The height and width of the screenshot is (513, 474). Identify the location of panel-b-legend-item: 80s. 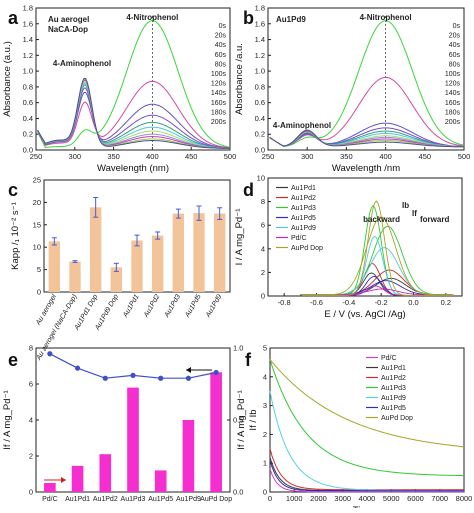
(455, 64).